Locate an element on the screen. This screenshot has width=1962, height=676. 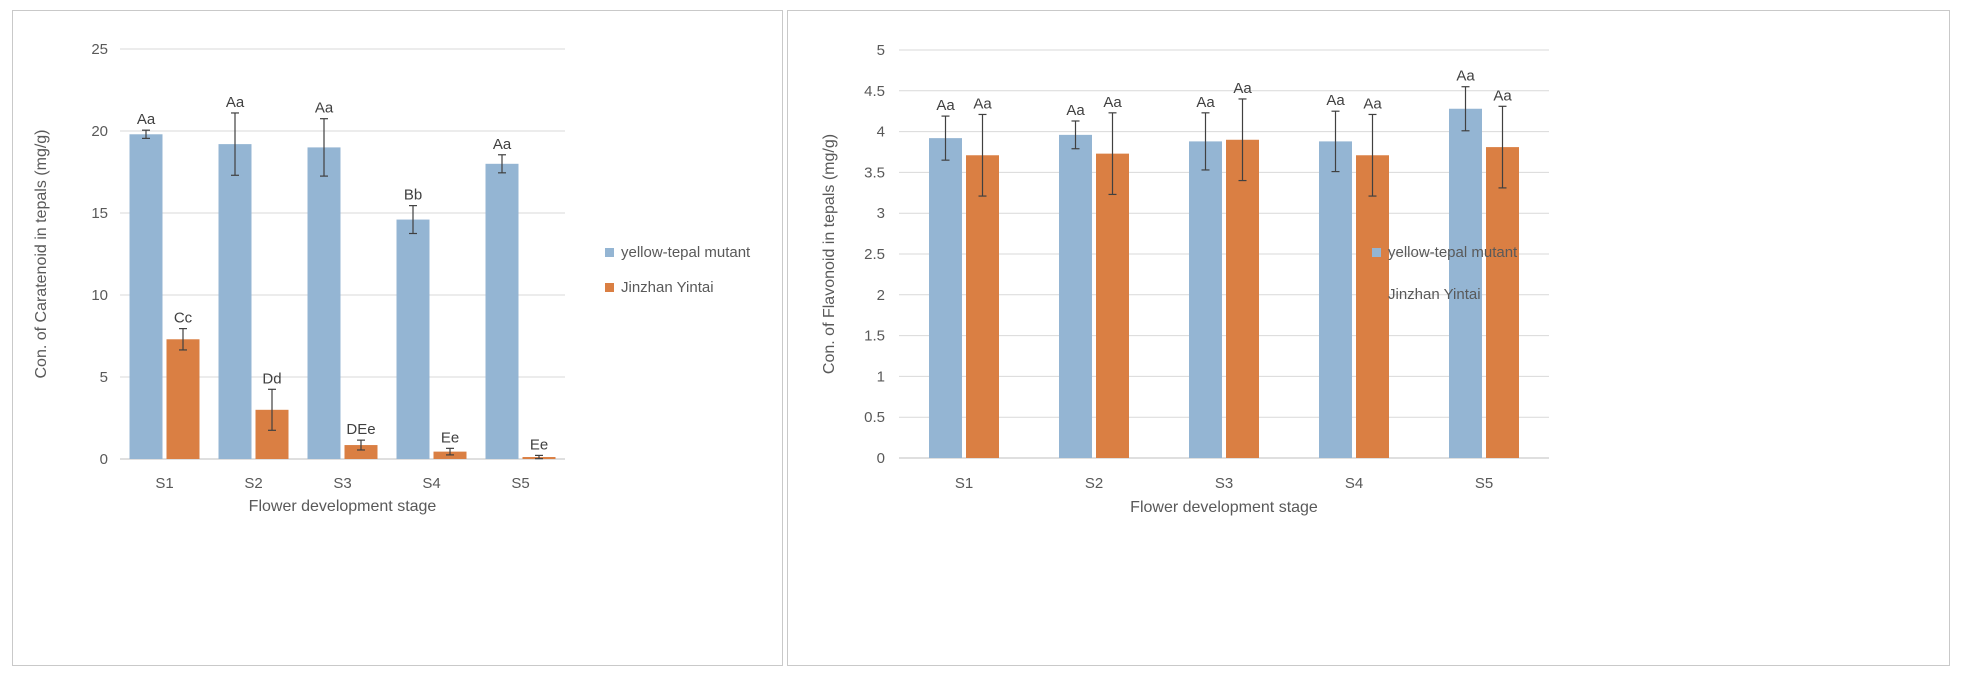
y-tick-label: 25 is located at coordinates (99, 49).